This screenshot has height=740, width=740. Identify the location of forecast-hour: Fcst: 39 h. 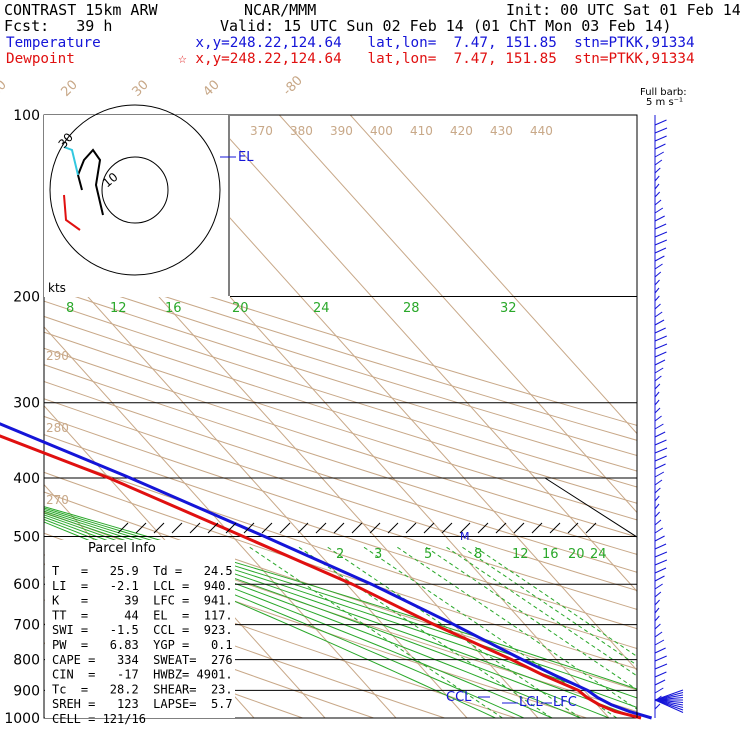
(58, 26).